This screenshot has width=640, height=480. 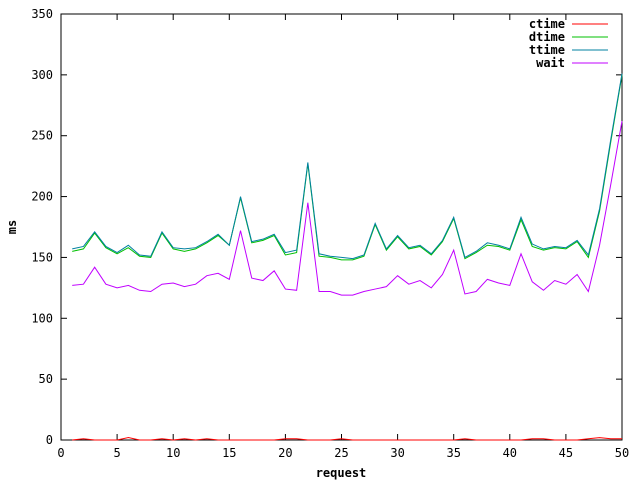 What do you see at coordinates (42, 257) in the screenshot?
I see `y-tick-label: 150` at bounding box center [42, 257].